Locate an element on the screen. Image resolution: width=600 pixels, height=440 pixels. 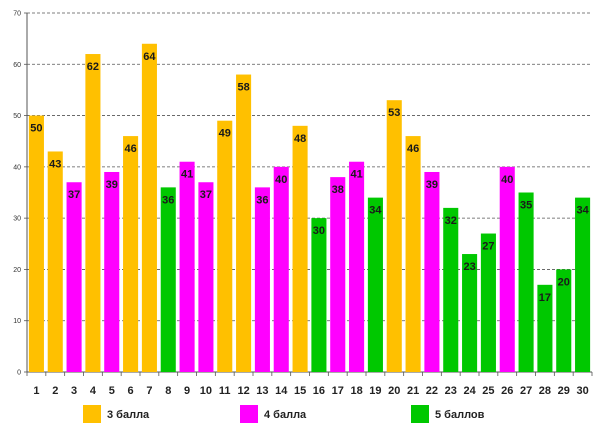
x-tick-label-13: 13 is located at coordinates (262, 391).